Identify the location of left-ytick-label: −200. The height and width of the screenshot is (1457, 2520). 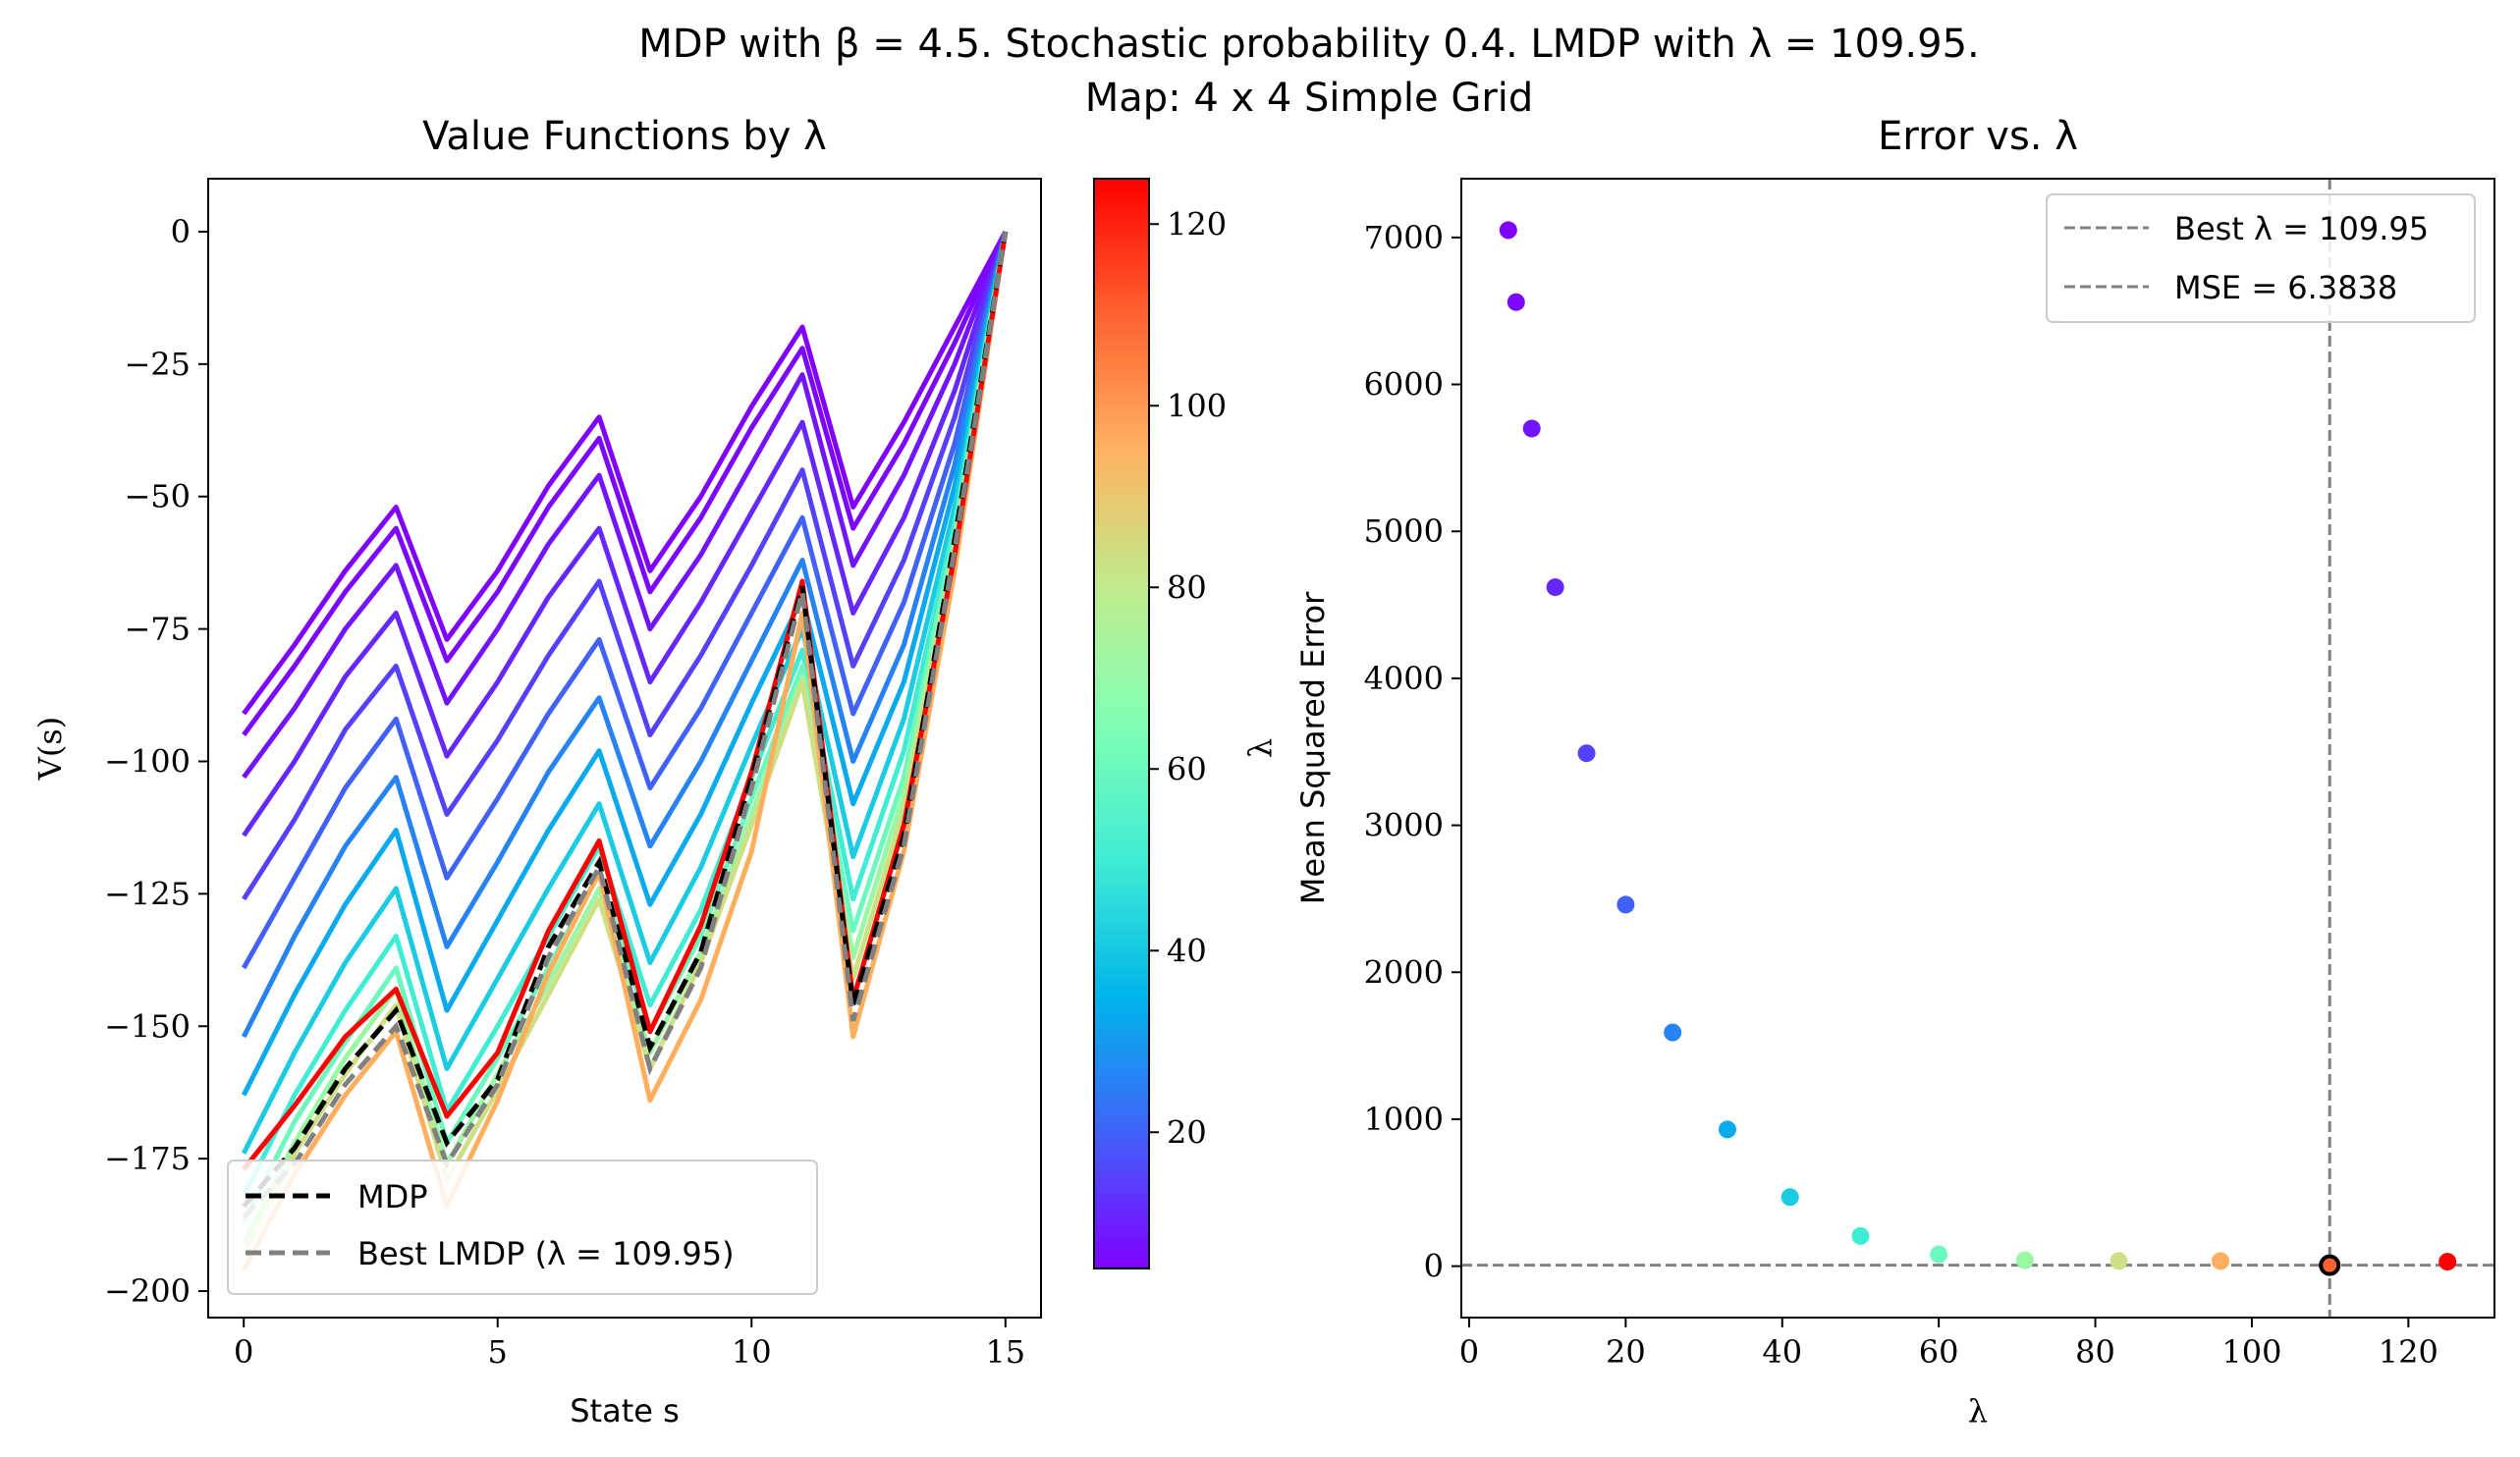
(147, 1291).